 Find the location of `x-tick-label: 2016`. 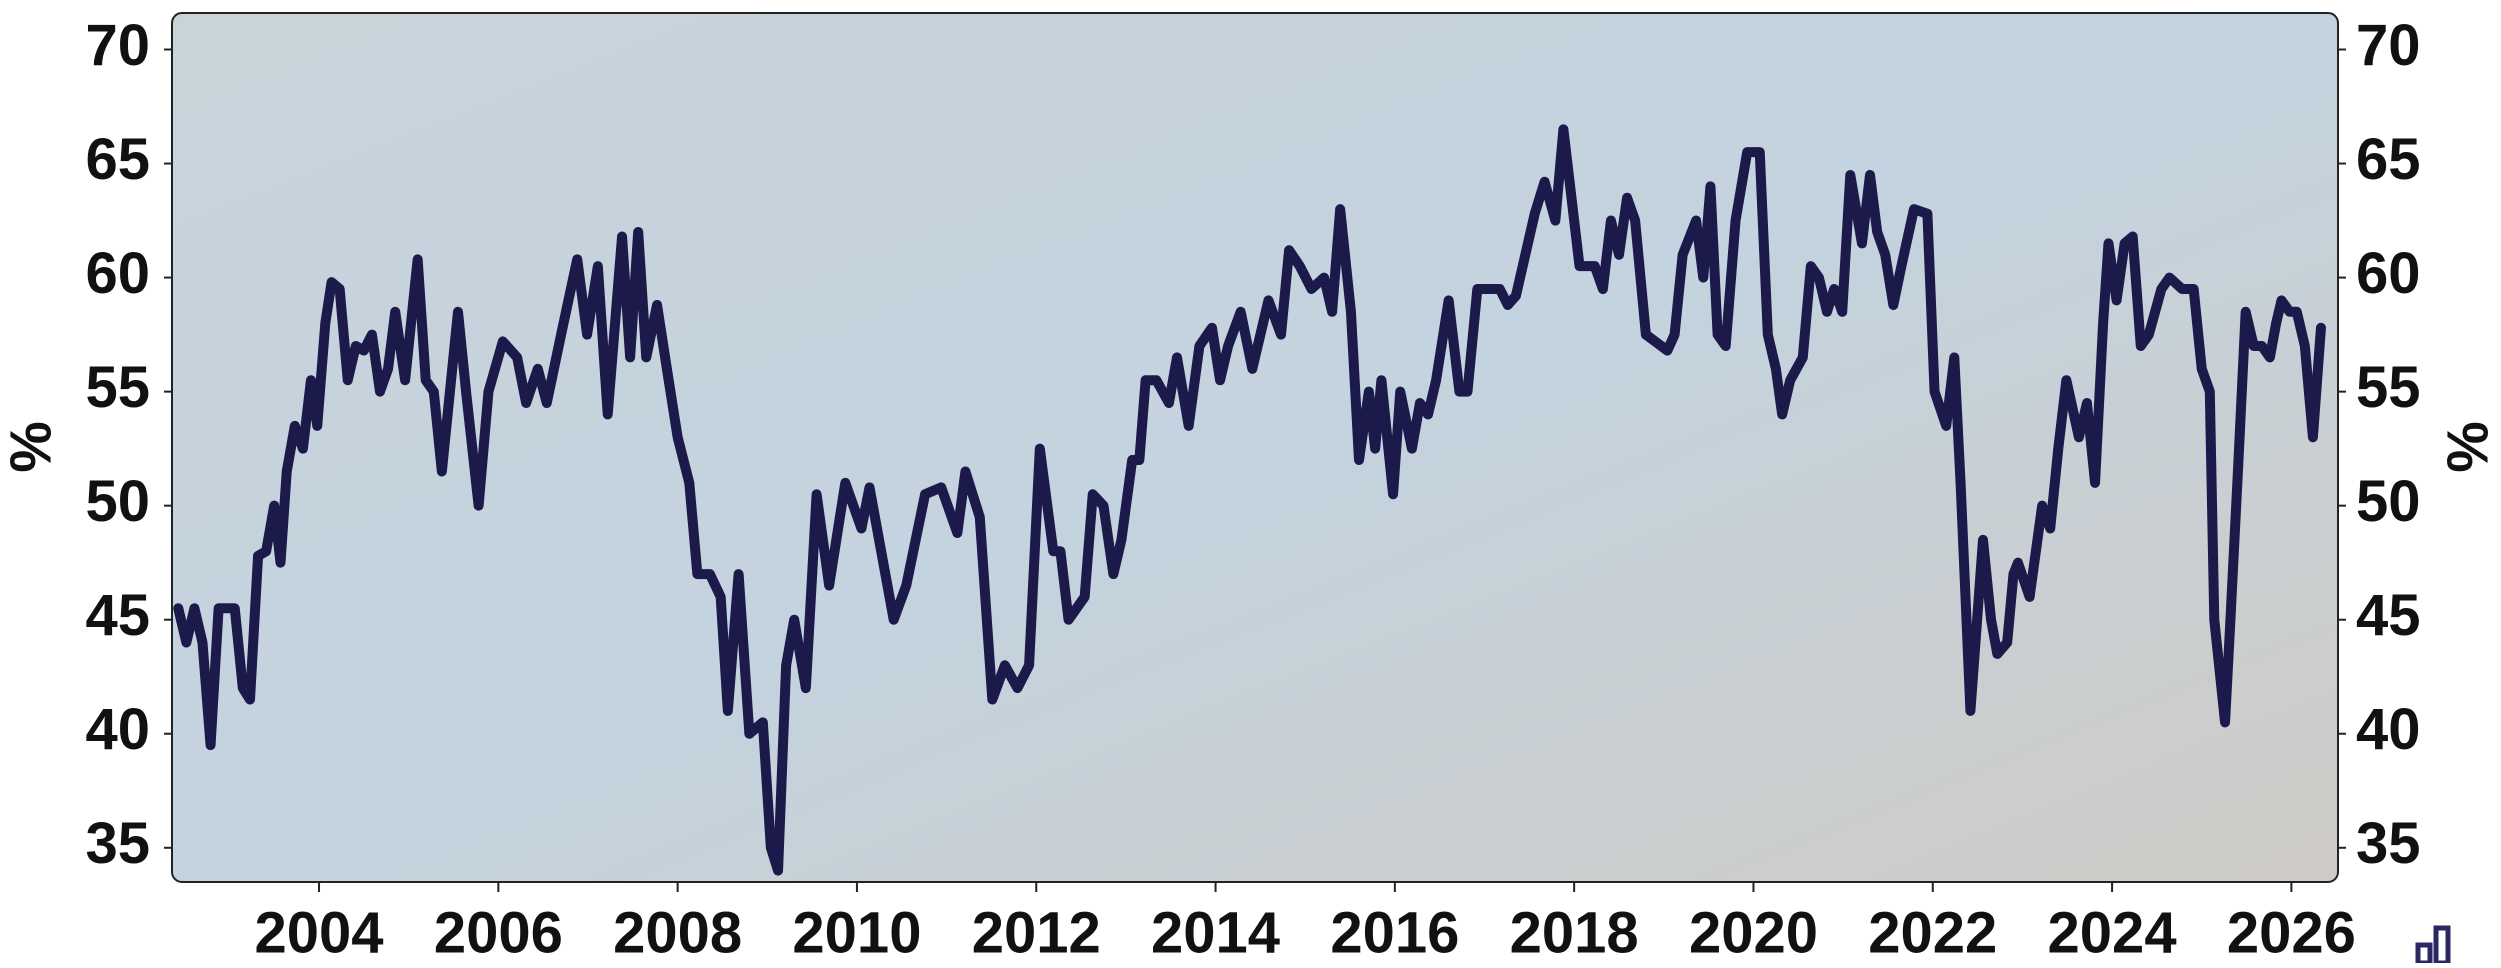

x-tick-label: 2016 is located at coordinates (1394, 931).